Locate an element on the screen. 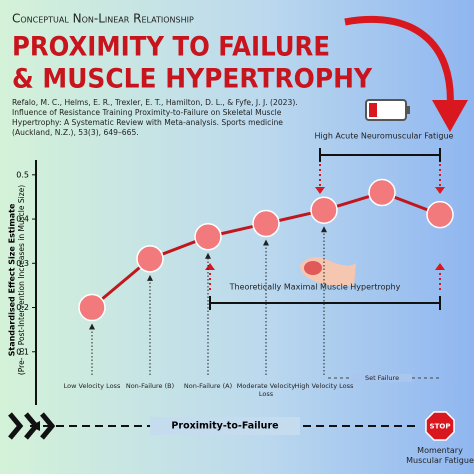 Image resolution: width=474 pixels, height=474 pixels. y-axis-title: Standardised Effect Size Estimate is located at coordinates (12, 279).